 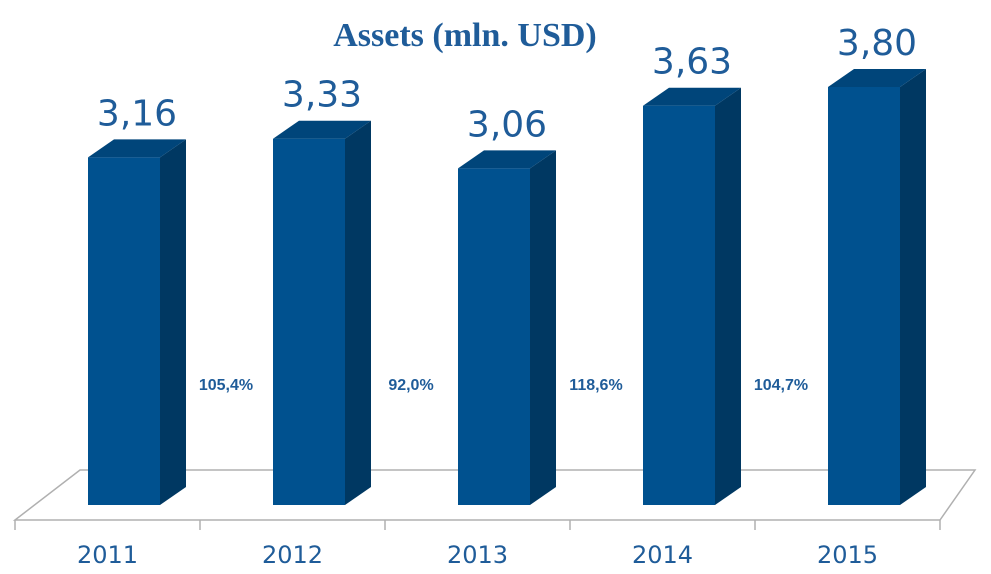 I want to click on value-label: 3,63, so click(x=692, y=62).